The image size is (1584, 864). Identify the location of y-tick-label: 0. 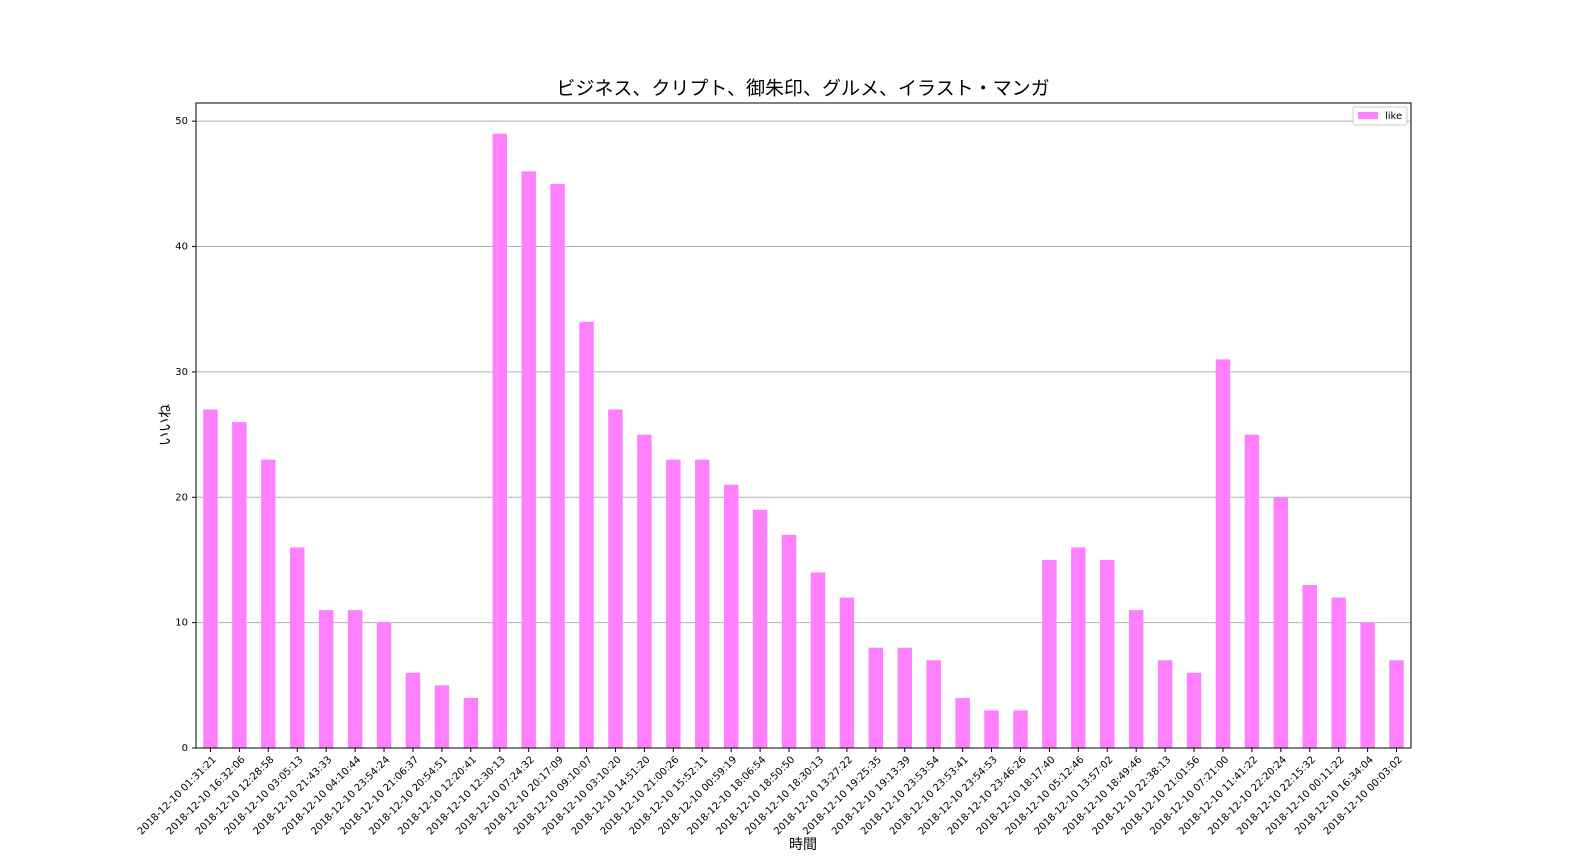
(185, 748).